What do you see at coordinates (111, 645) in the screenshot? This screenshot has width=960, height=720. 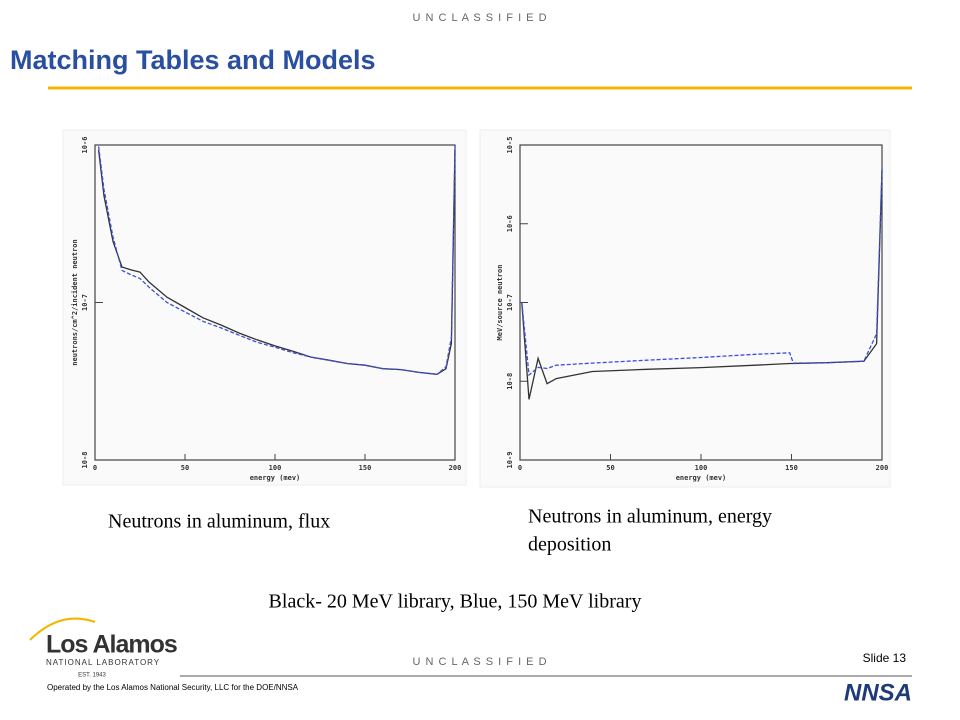 I see `logo-name: Los Alamos` at bounding box center [111, 645].